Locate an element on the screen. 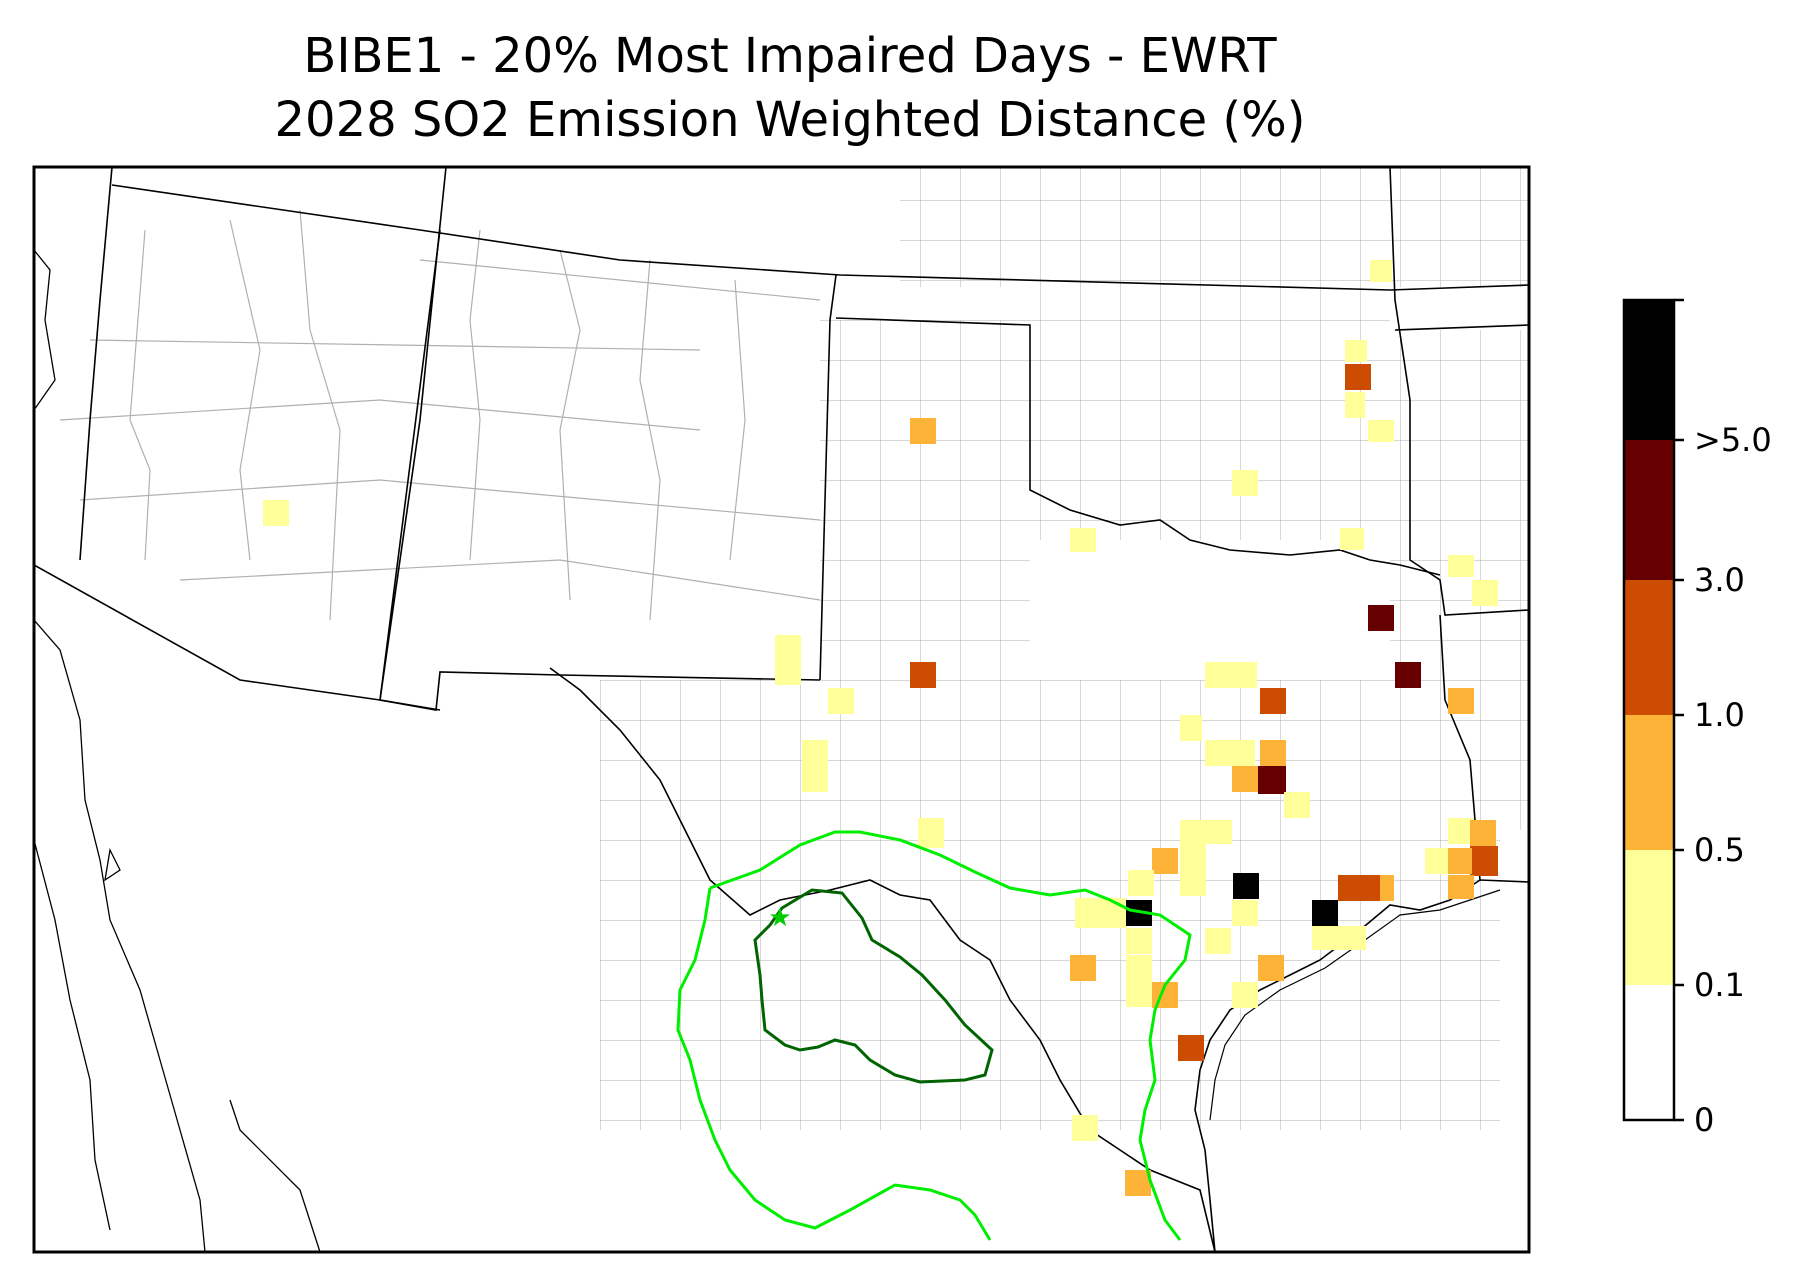 The width and height of the screenshot is (1815, 1280). coastline-texas-gulf is located at coordinates (1361, 1065).